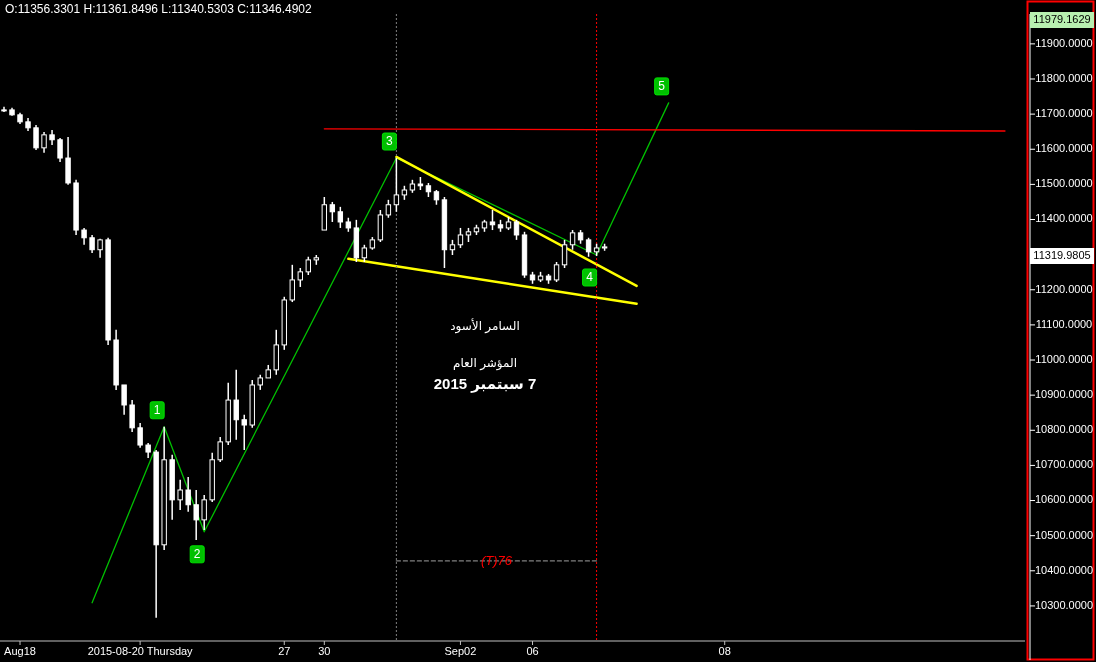 This screenshot has width=1096, height=662. Describe the element at coordinates (1064, 288) in the screenshot. I see `y-tick-label: 11200.0000` at that location.